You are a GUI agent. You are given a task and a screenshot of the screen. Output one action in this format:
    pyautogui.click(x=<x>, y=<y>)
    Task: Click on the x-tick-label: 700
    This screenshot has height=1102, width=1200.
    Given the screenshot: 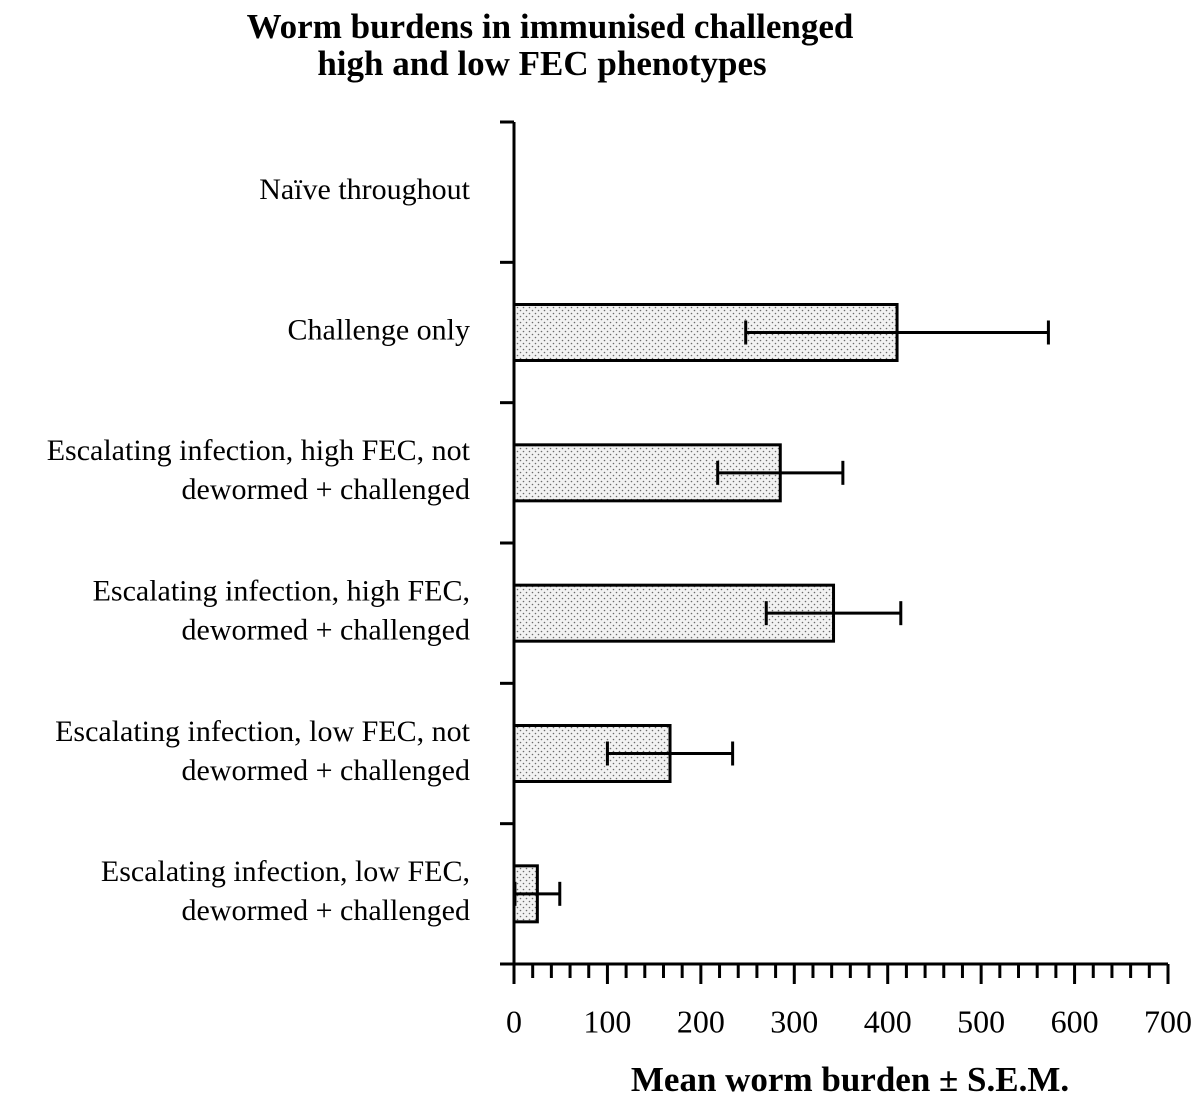 What is the action you would take?
    pyautogui.click(x=1168, y=1021)
    